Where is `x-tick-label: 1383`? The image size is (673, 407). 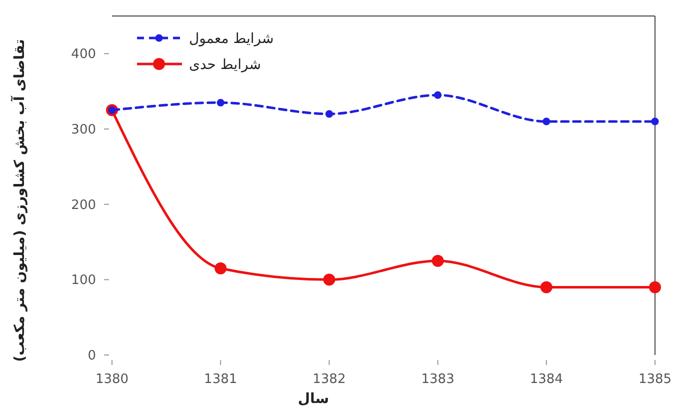
x-tick-label: 1383 is located at coordinates (437, 379).